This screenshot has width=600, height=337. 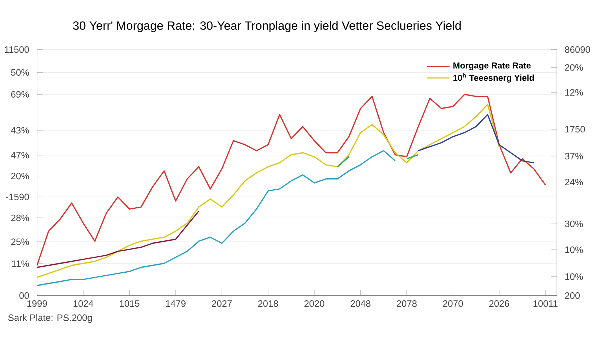 I want to click on text: 37%, so click(x=574, y=156).